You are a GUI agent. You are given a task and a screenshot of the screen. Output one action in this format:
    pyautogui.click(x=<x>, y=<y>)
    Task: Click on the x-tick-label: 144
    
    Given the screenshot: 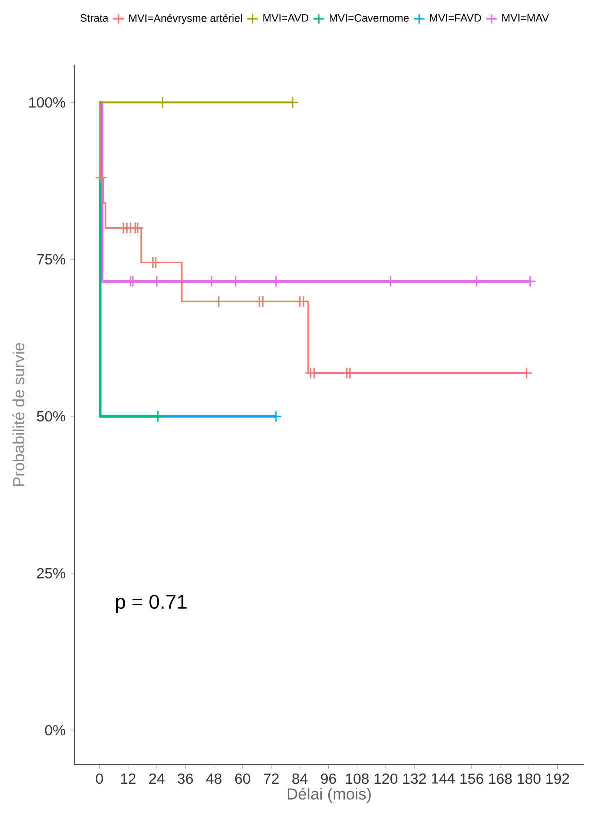 What is the action you would take?
    pyautogui.click(x=444, y=779)
    